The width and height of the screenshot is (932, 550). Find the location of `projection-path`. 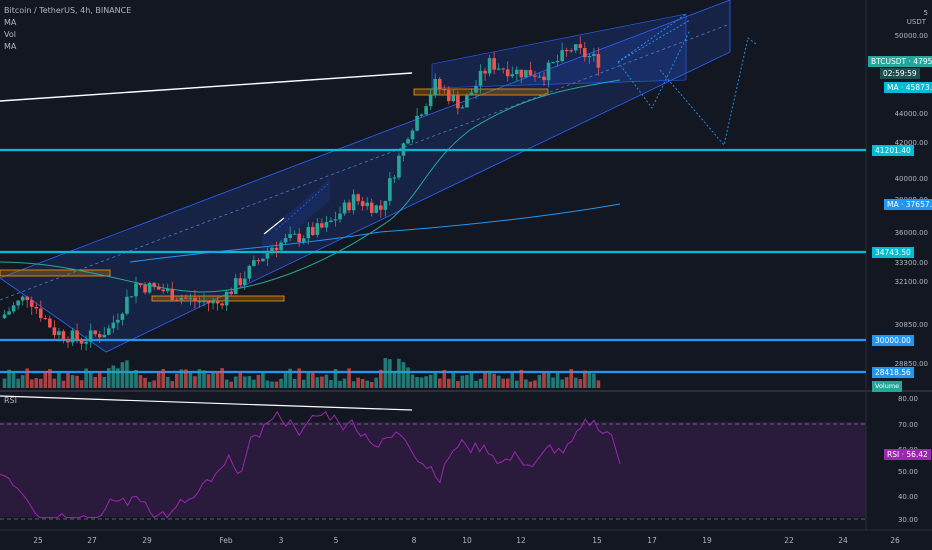

projection-path is located at coordinates (652, 38).